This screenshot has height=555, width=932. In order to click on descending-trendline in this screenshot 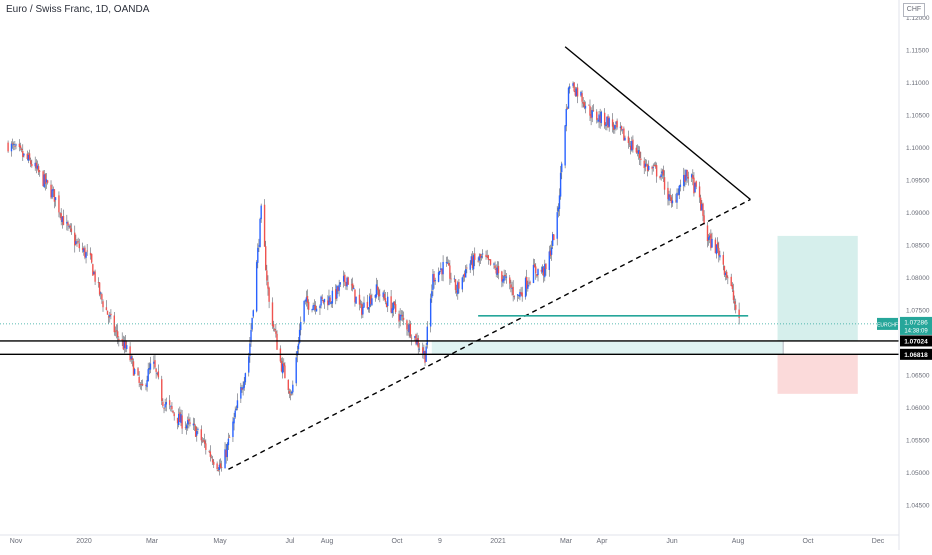, I will do `click(657, 123)`.